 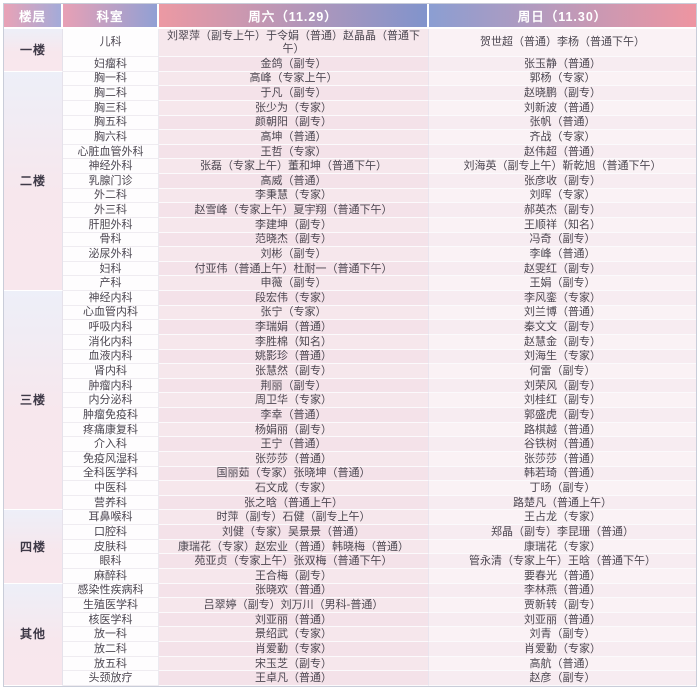 I want to click on sun-cell: 齐战（专家）, so click(x=562, y=137).